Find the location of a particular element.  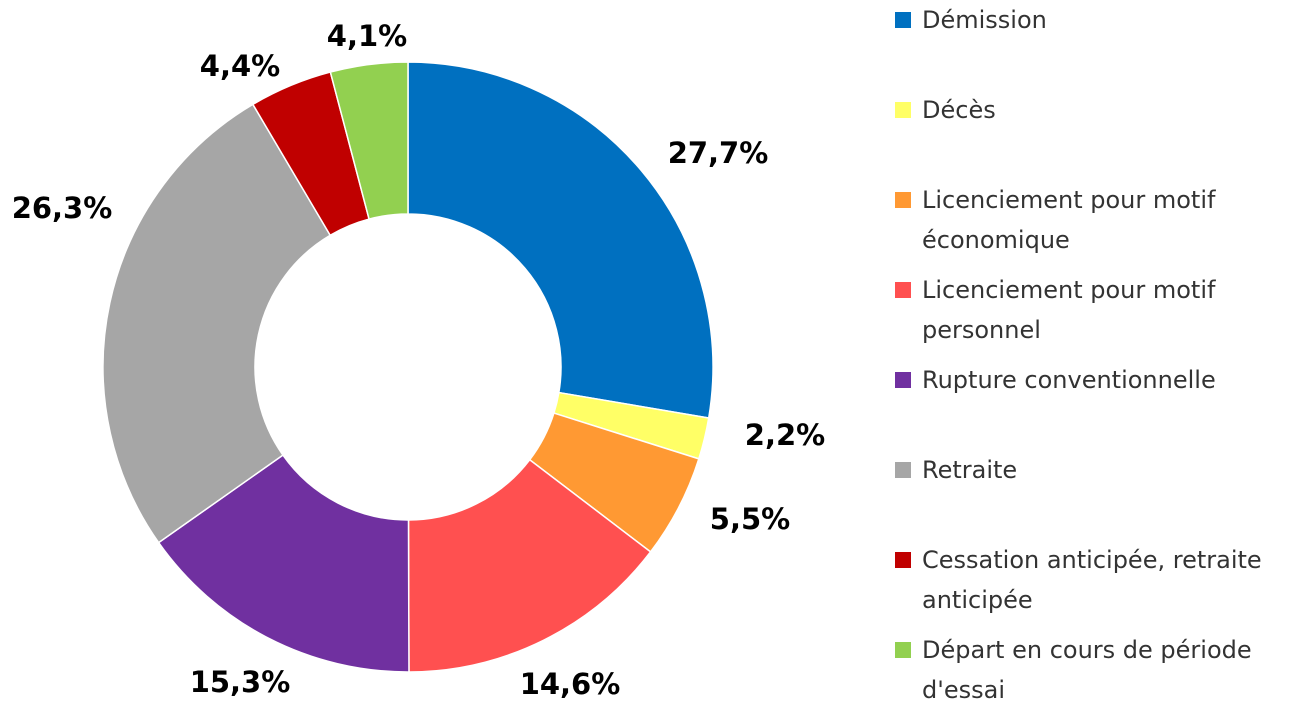

data-label: 4,1% is located at coordinates (367, 36).